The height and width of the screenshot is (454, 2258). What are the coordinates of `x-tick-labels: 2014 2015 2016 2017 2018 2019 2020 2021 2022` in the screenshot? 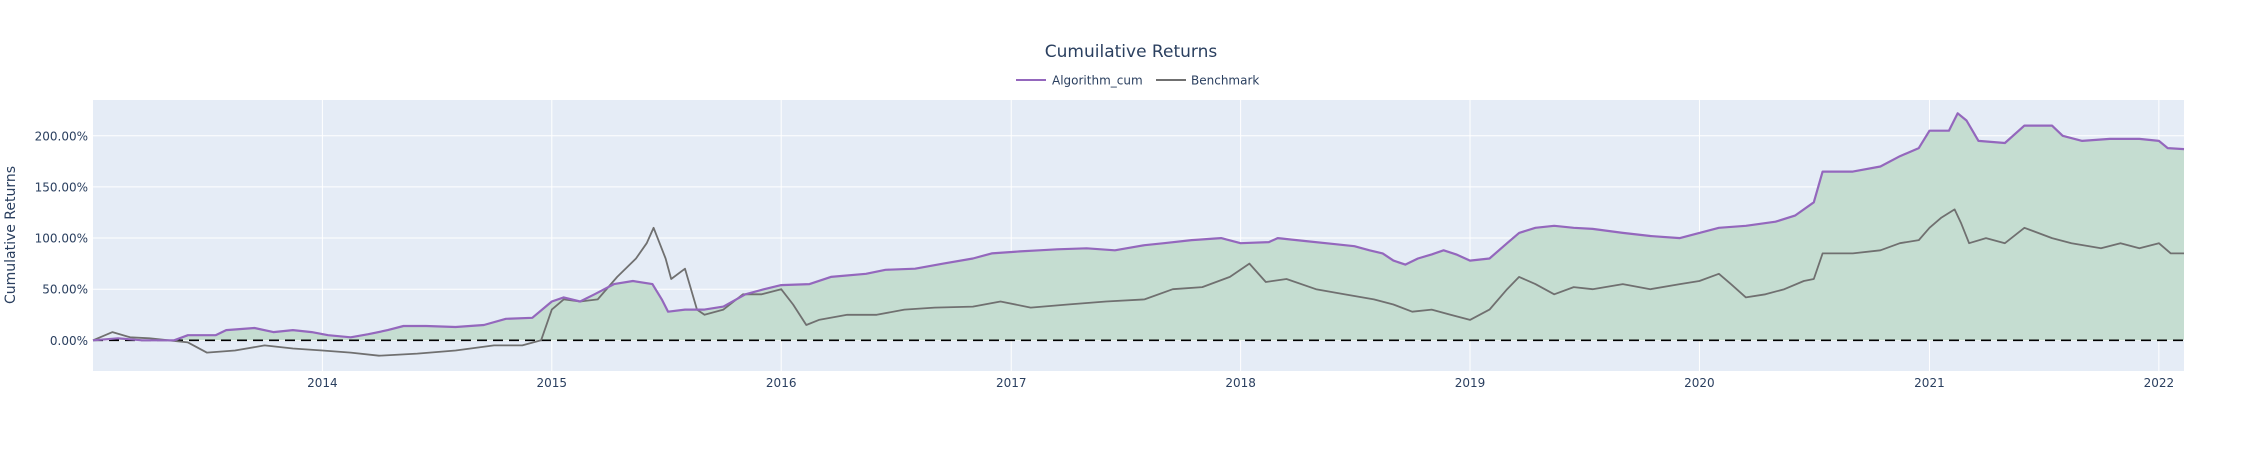 It's located at (1240, 383).